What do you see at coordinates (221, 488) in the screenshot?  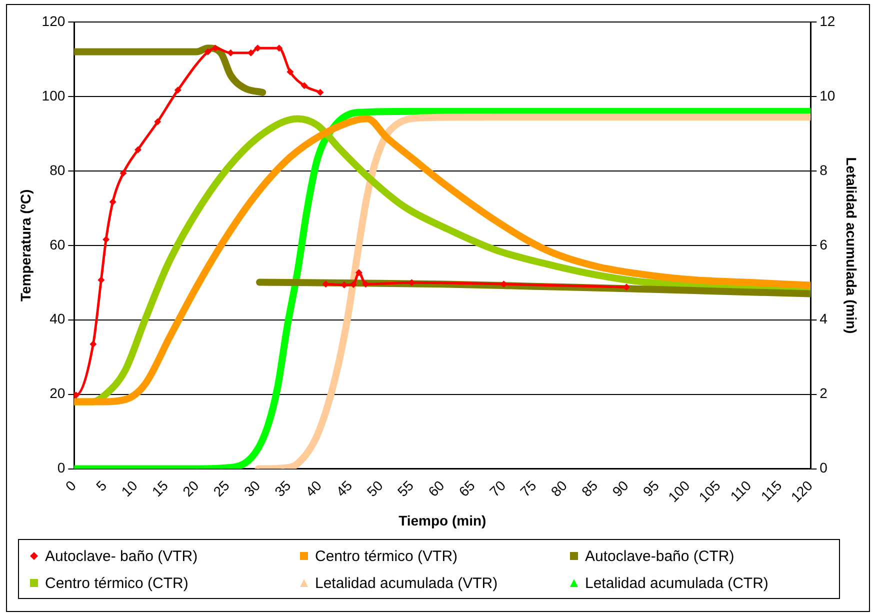 I see `x-tick-label: 25` at bounding box center [221, 488].